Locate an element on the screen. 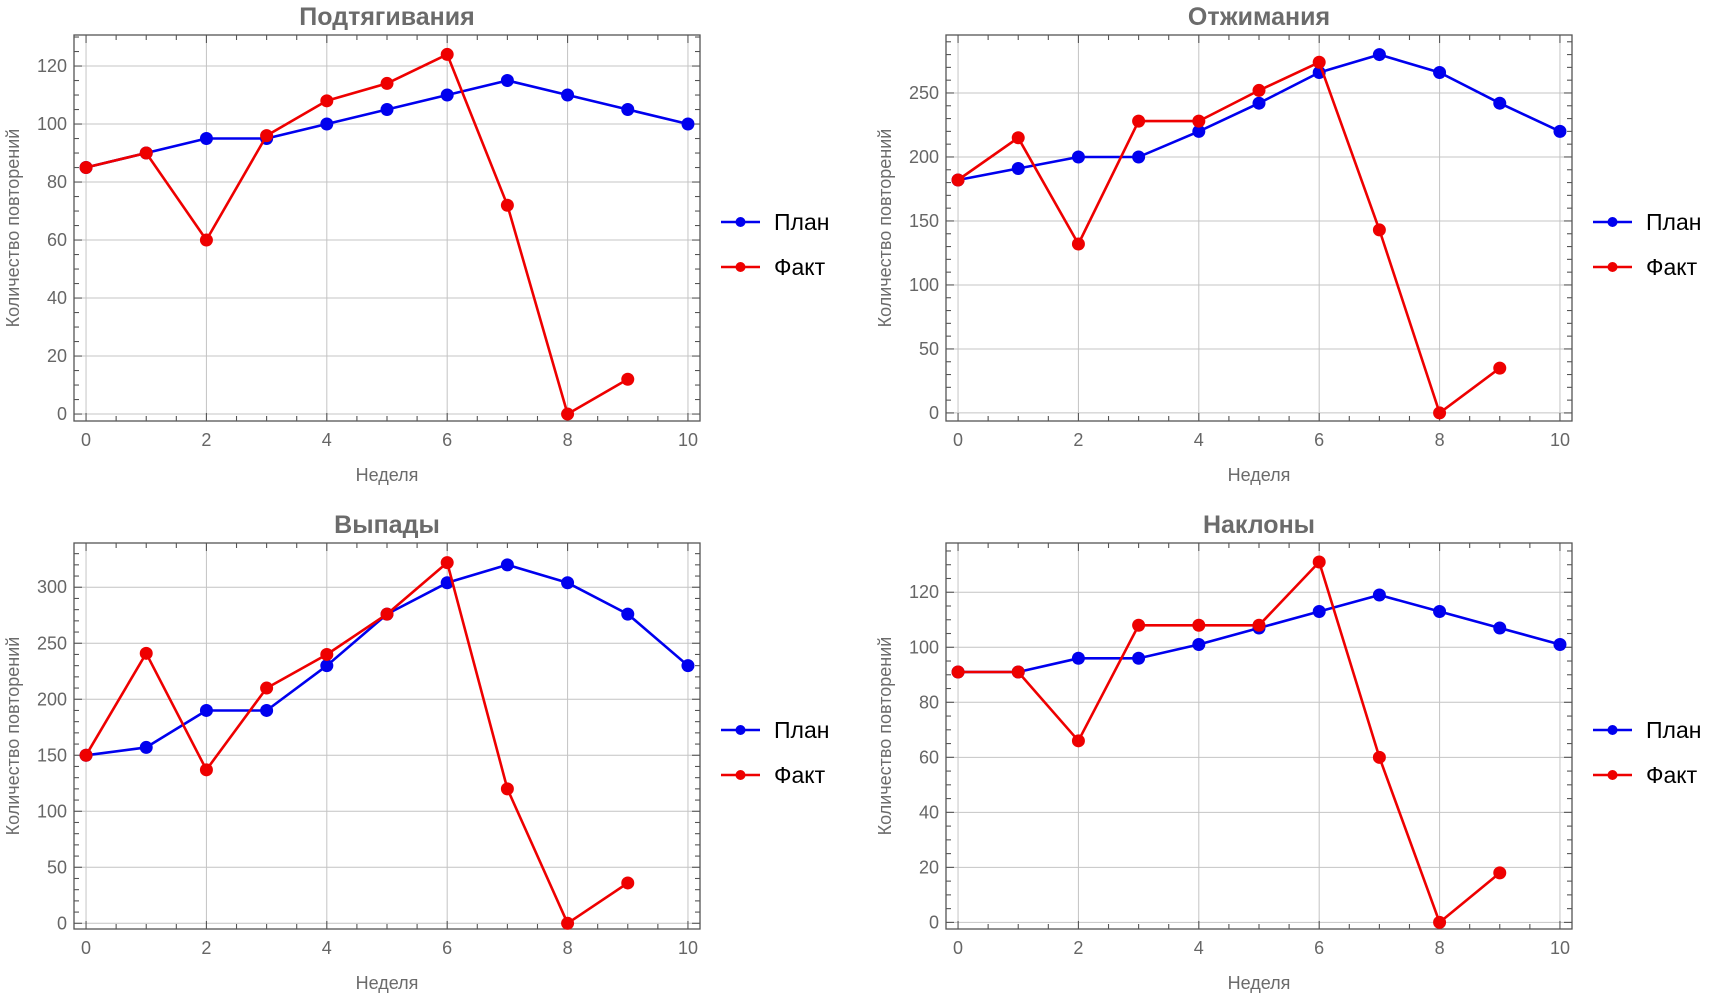  plot-frame is located at coordinates (387, 736).